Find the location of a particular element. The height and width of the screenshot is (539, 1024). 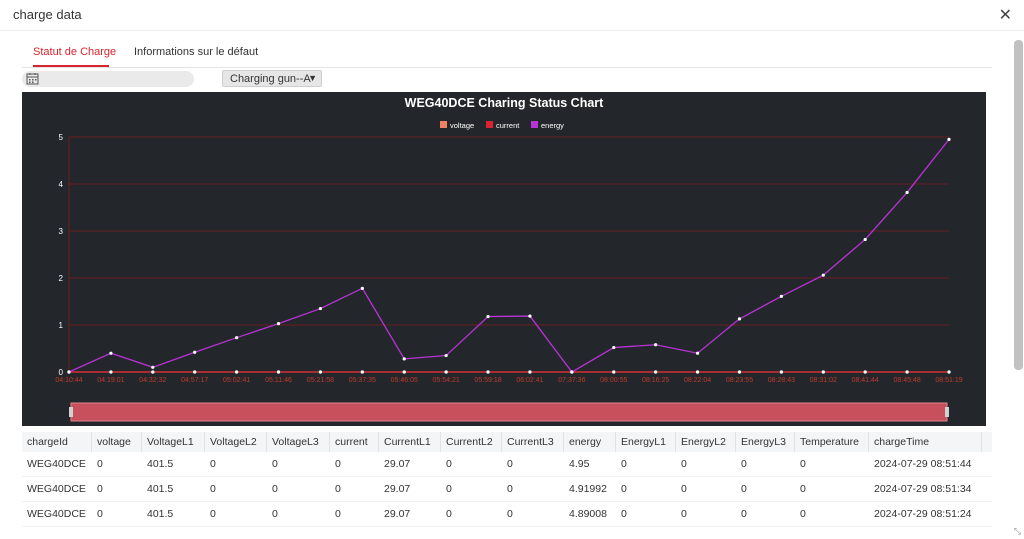

y-tick-label: 5 is located at coordinates (61, 137).